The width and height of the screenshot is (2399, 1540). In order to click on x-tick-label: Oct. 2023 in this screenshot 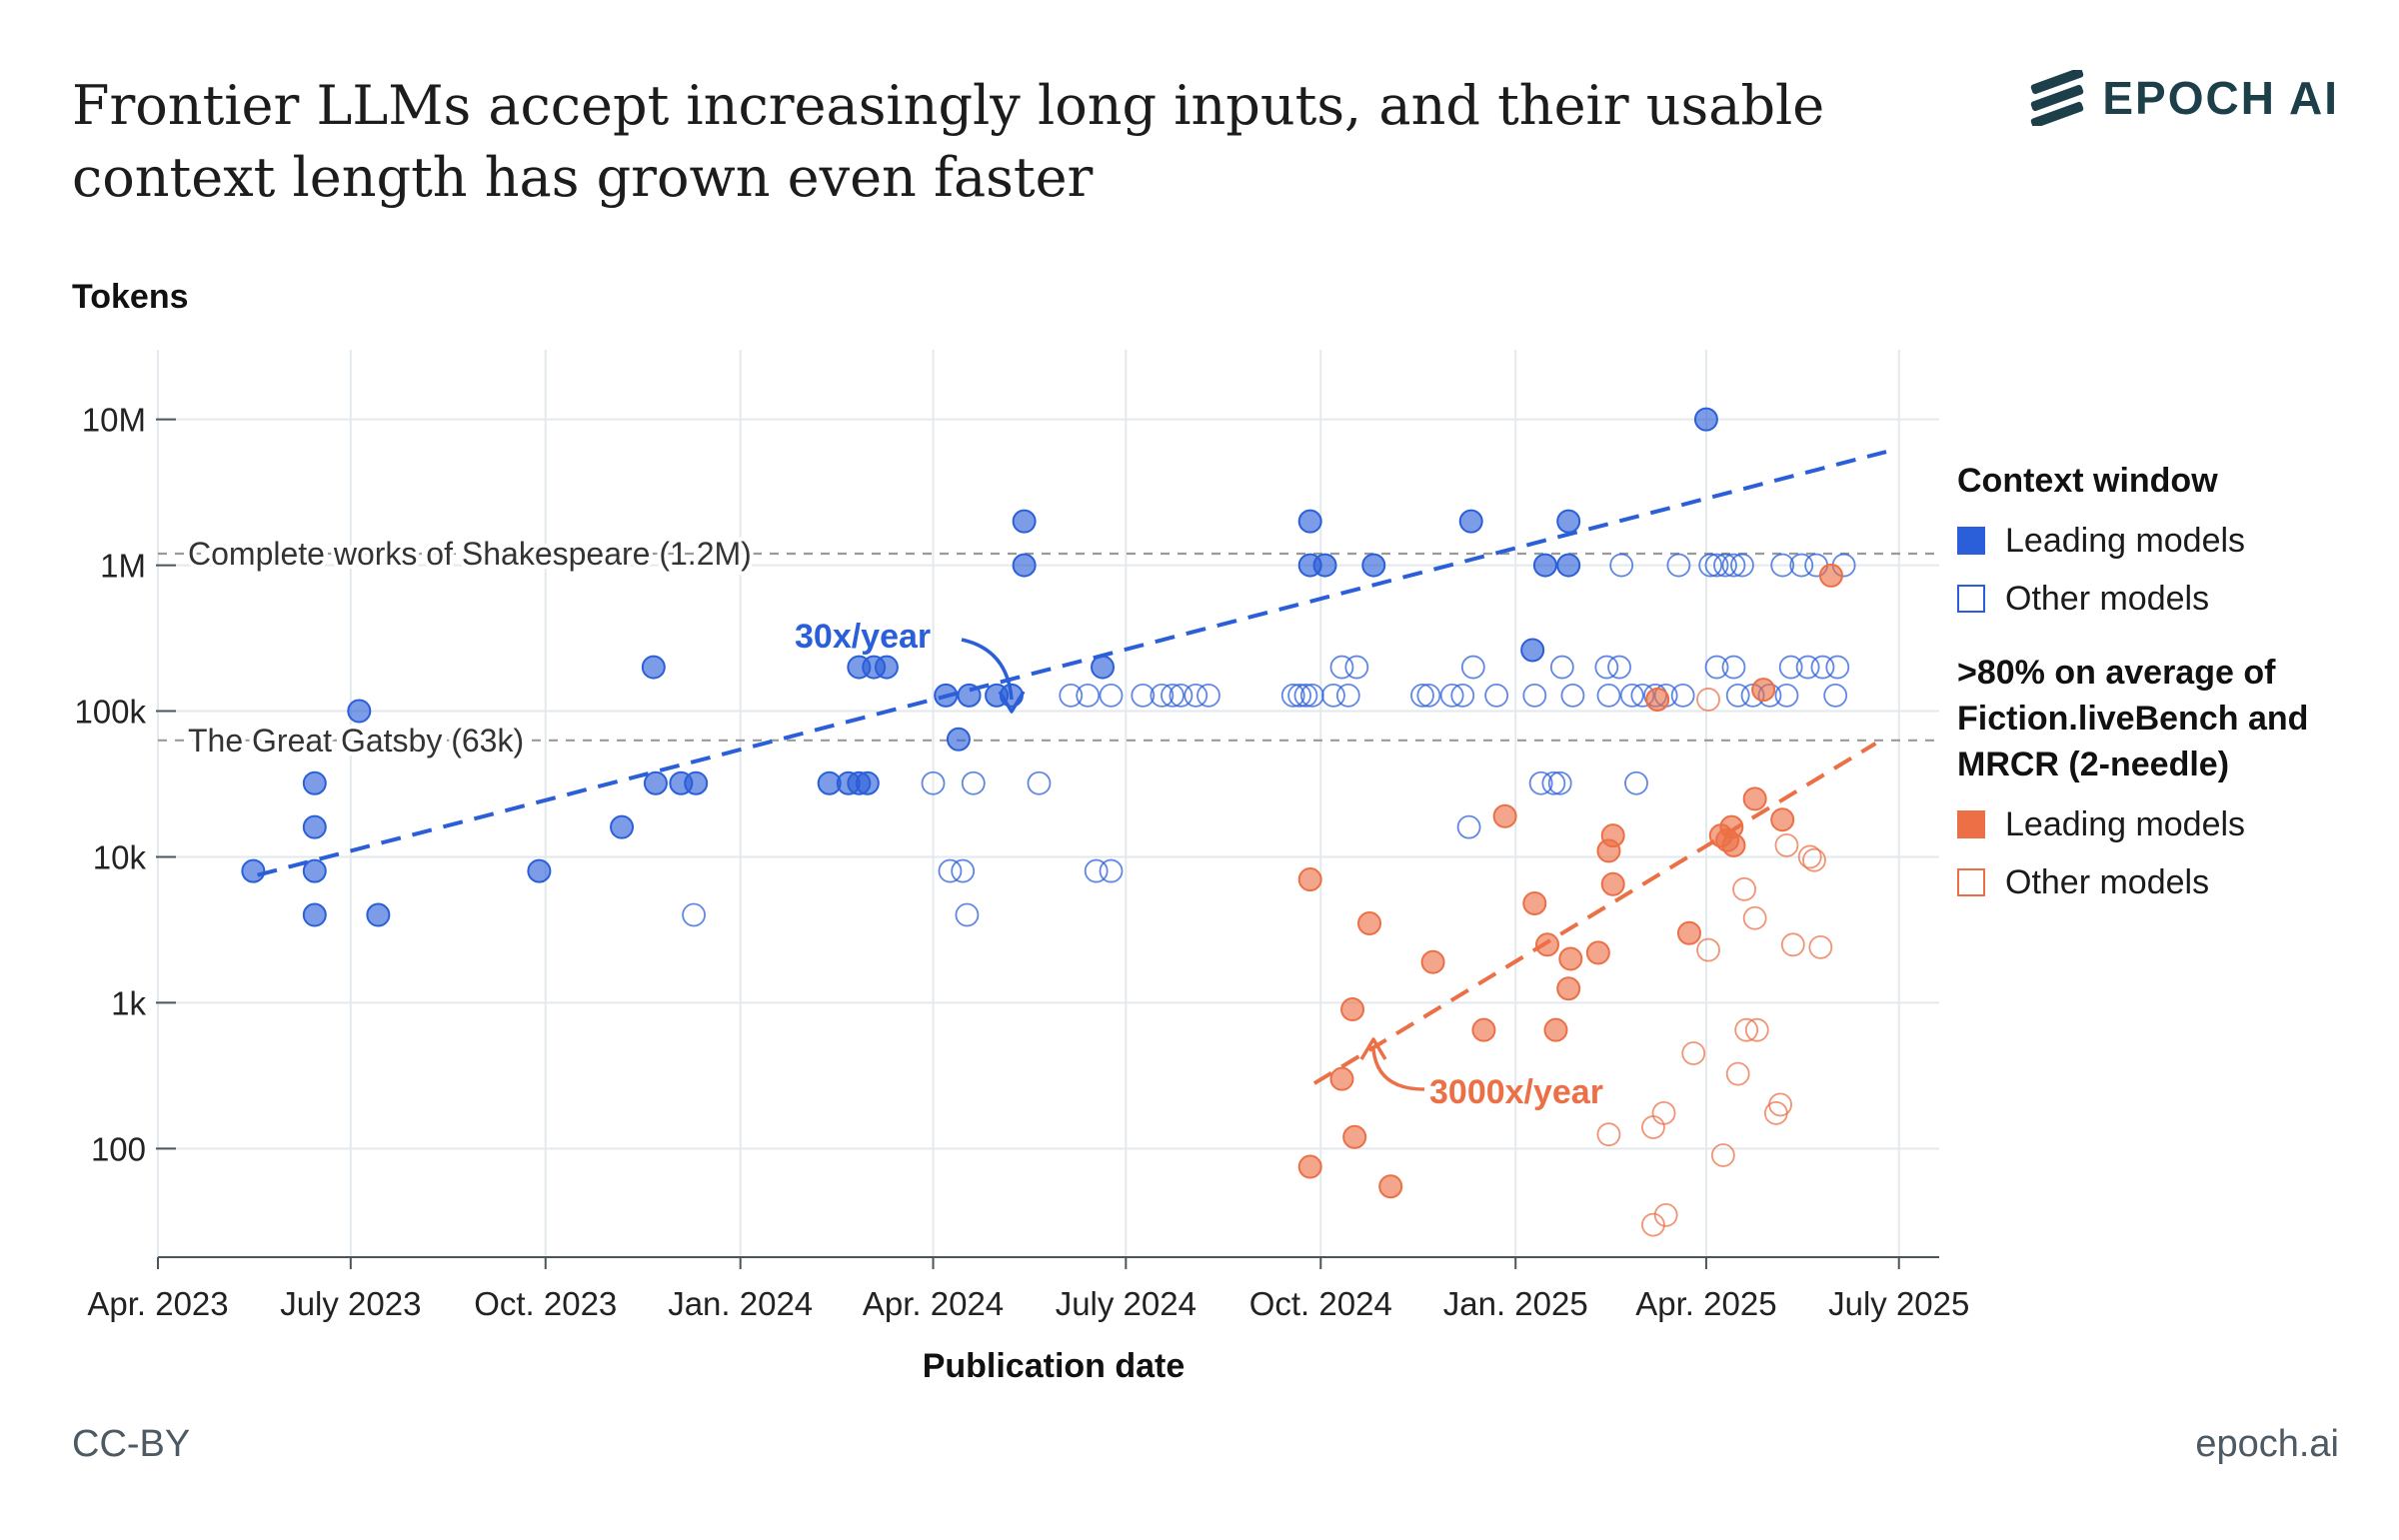, I will do `click(545, 1303)`.